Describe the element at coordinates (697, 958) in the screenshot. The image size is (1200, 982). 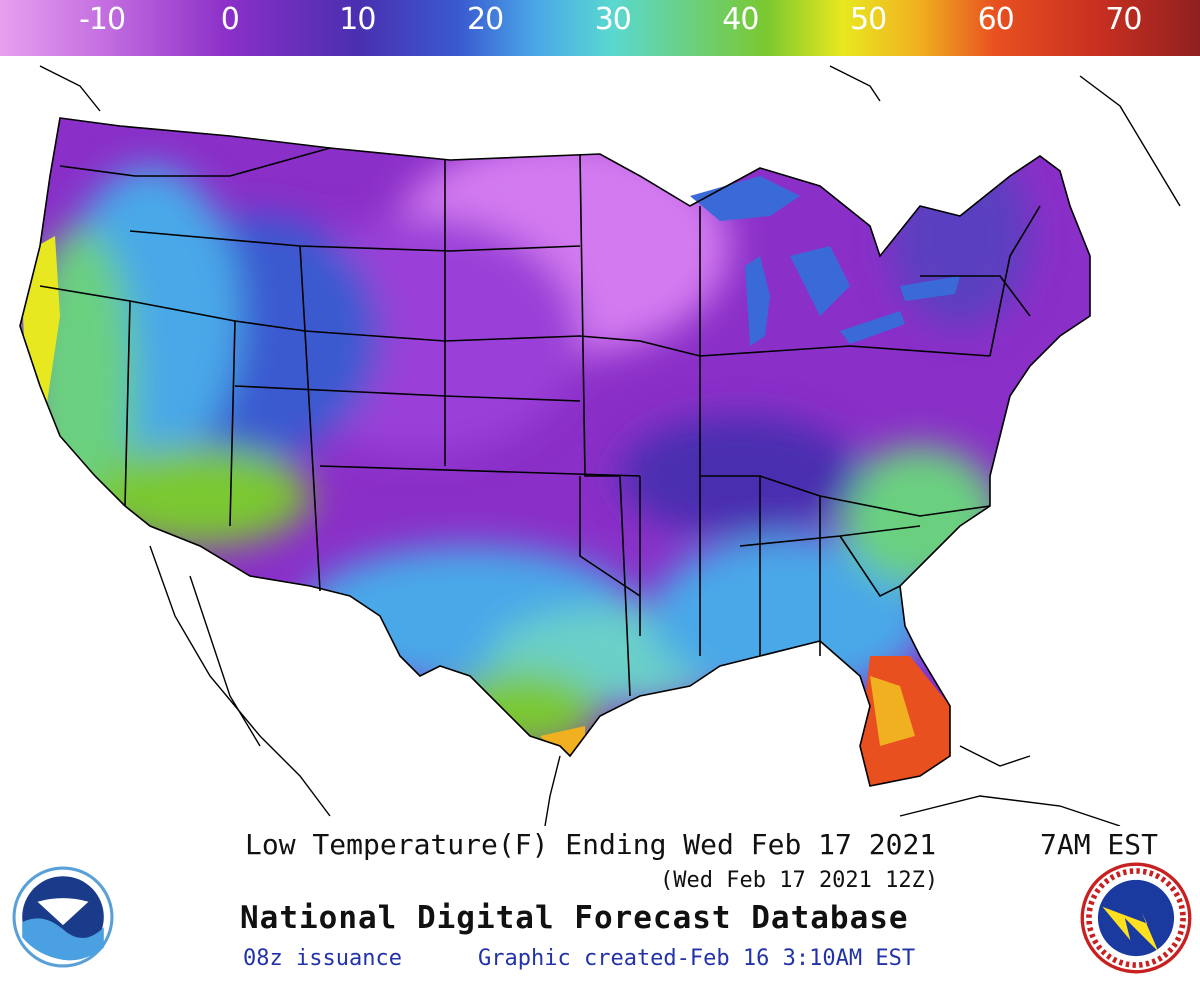
I see `graphic-created-label: Graphic created-Feb 16 3:10AM EST` at that location.